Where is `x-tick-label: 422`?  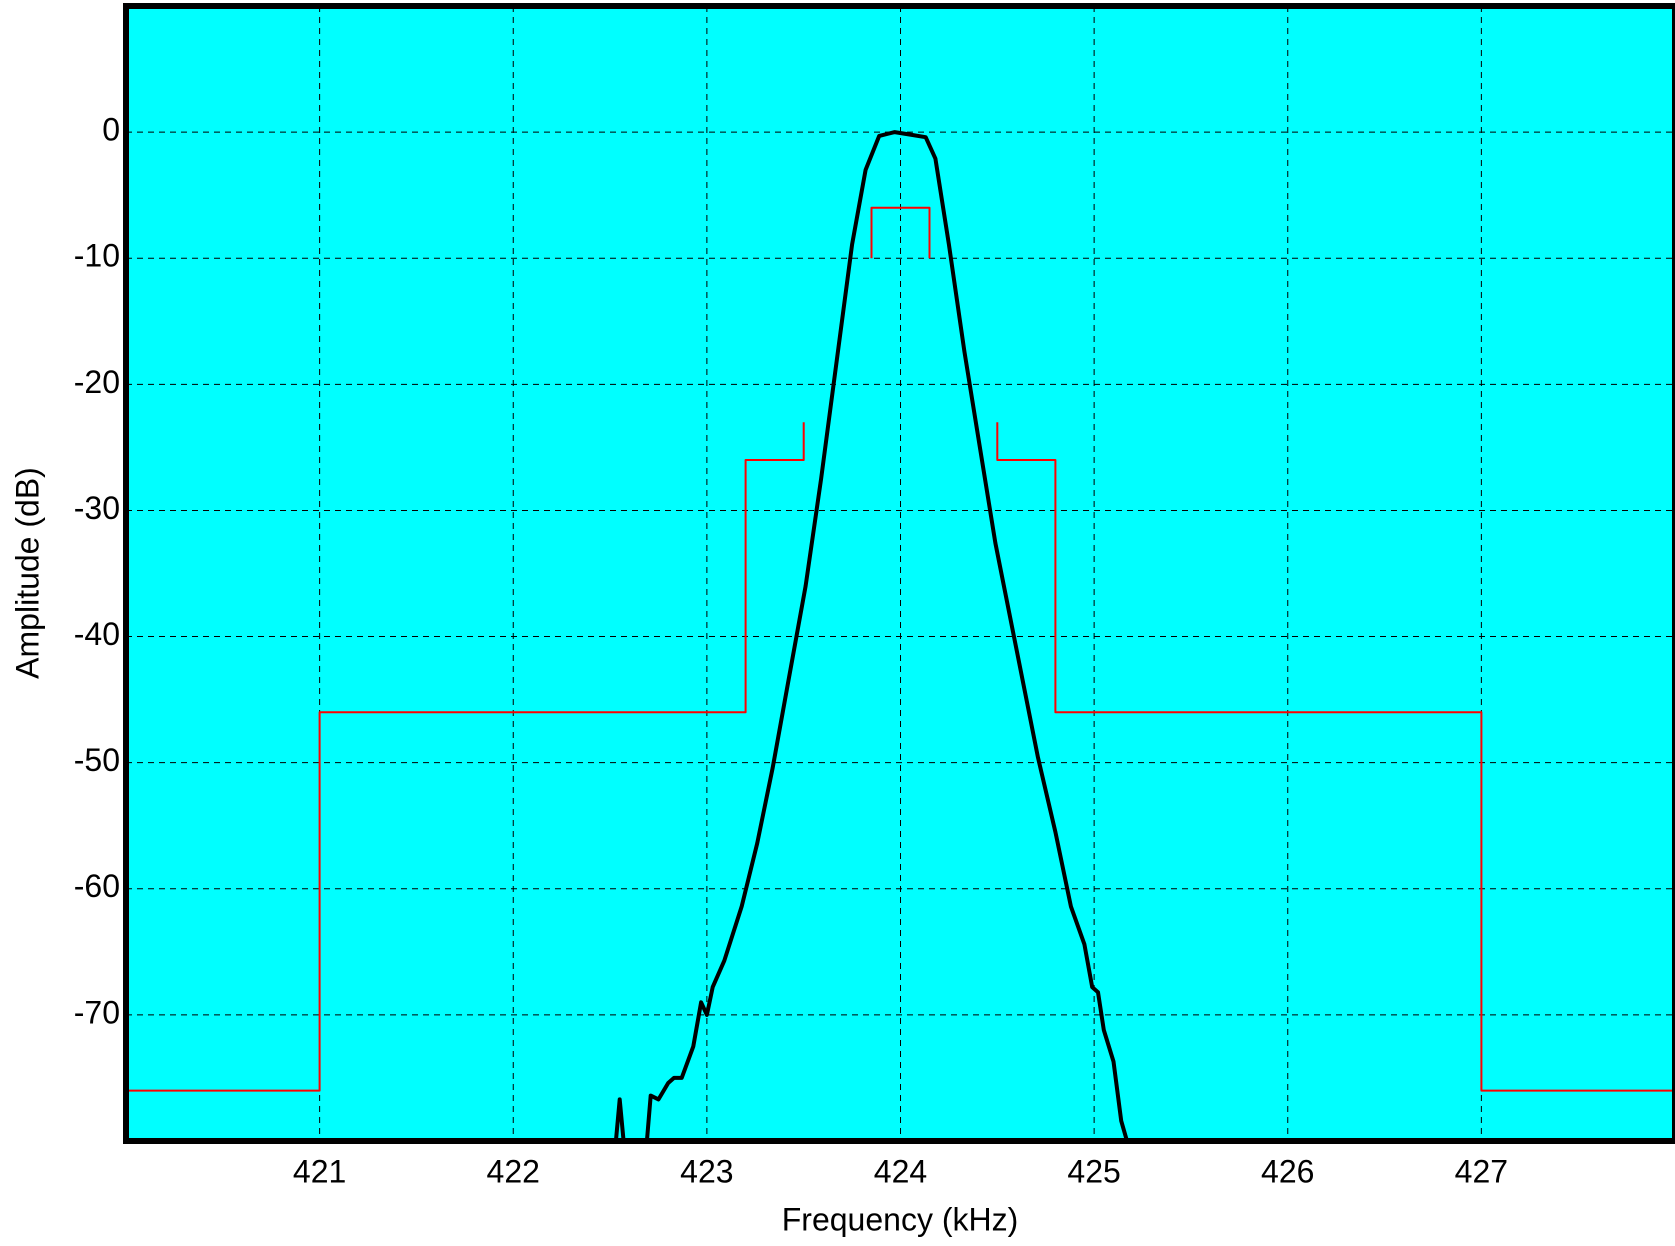
x-tick-label: 422 is located at coordinates (513, 1171).